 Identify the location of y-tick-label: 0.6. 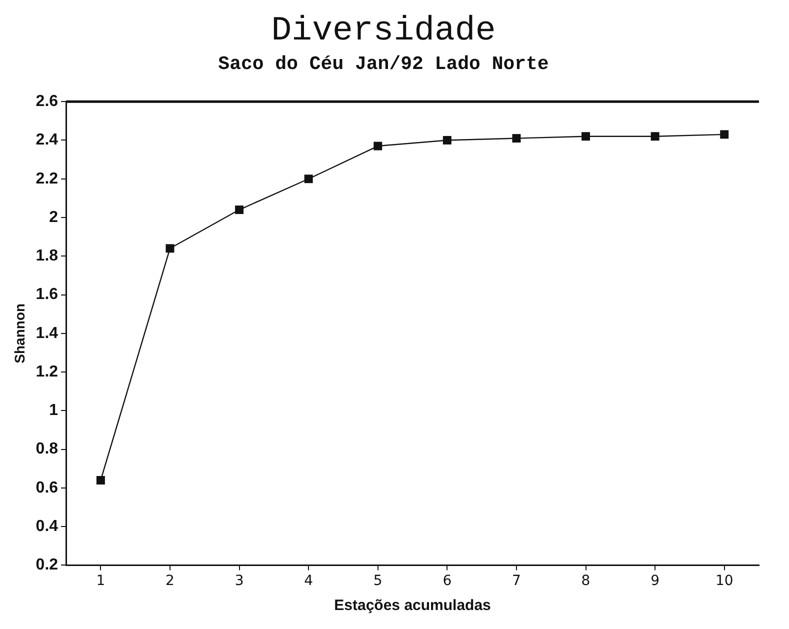
(47, 487).